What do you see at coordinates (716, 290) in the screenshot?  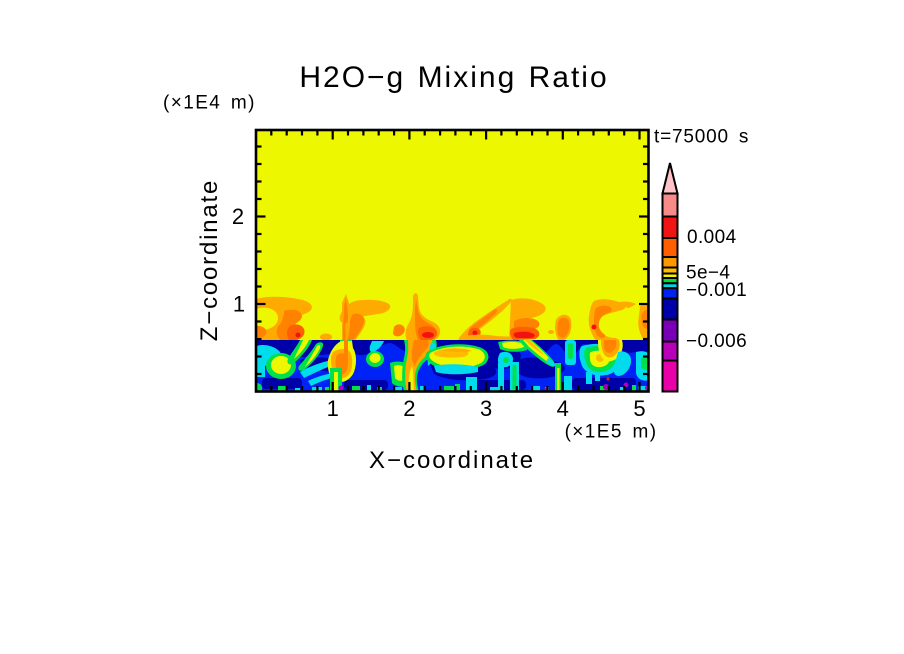 I see `svg-text: −0.001` at bounding box center [716, 290].